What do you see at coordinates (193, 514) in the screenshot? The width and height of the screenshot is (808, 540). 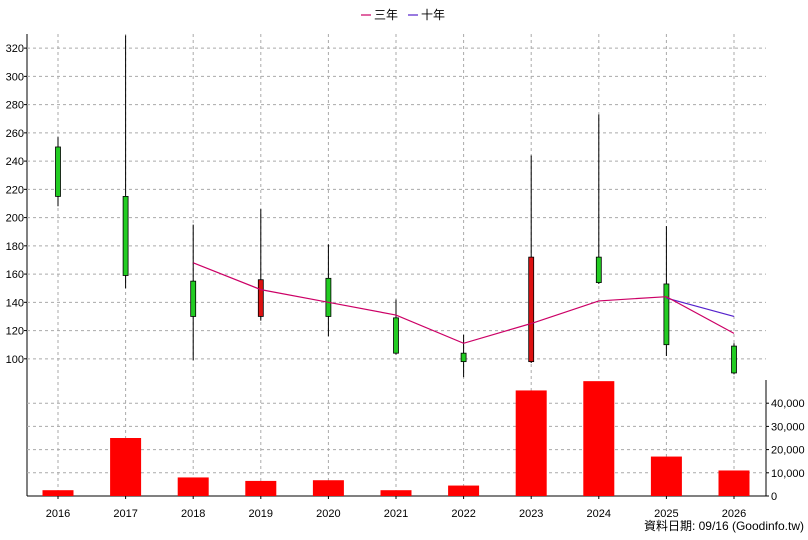 I see `year-label: 2018` at bounding box center [193, 514].